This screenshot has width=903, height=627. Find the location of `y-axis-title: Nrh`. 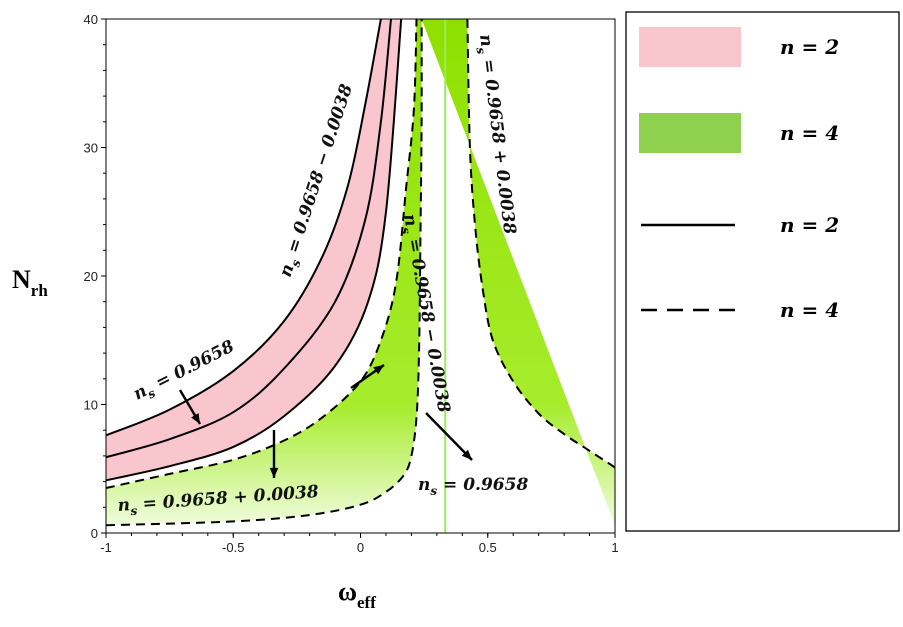

y-axis-title: Nrh is located at coordinates (30, 282).